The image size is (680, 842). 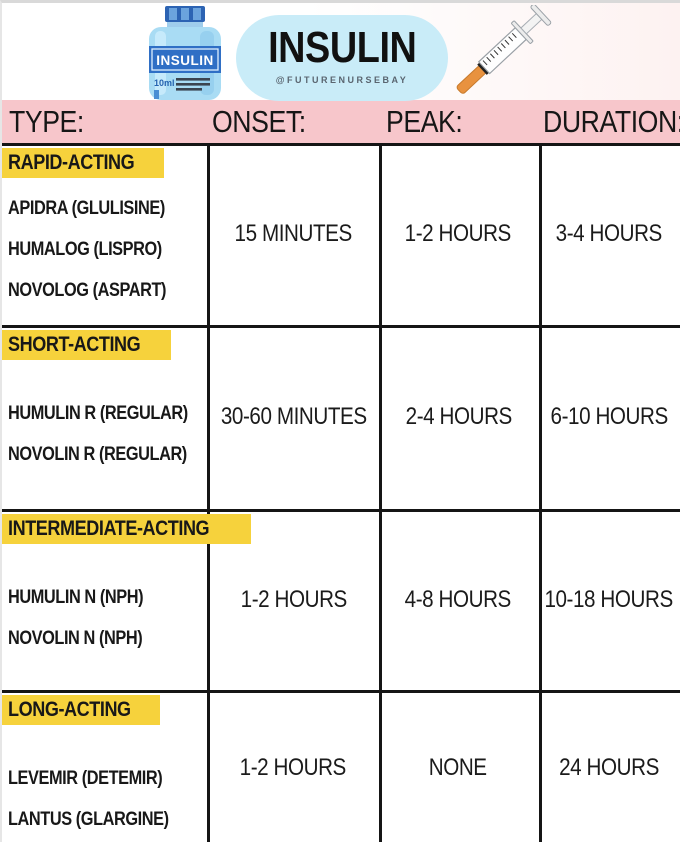 What do you see at coordinates (164, 83) in the screenshot?
I see `vial-volume-text: 10ml` at bounding box center [164, 83].